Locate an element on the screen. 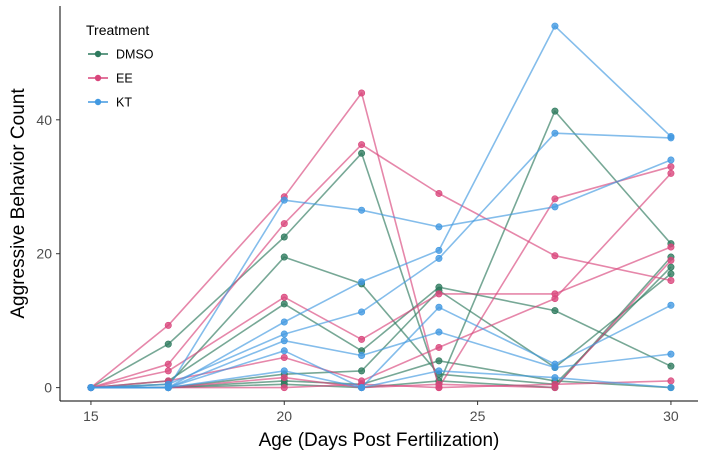 This screenshot has width=717, height=458. y-tick-label: 20 is located at coordinates (44, 254).